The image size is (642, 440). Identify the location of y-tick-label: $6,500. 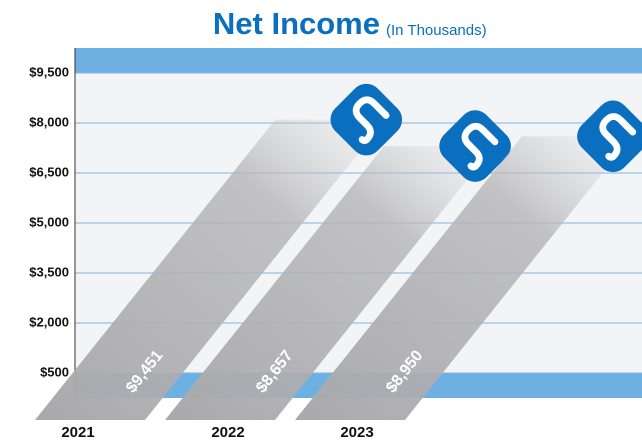
(49, 171).